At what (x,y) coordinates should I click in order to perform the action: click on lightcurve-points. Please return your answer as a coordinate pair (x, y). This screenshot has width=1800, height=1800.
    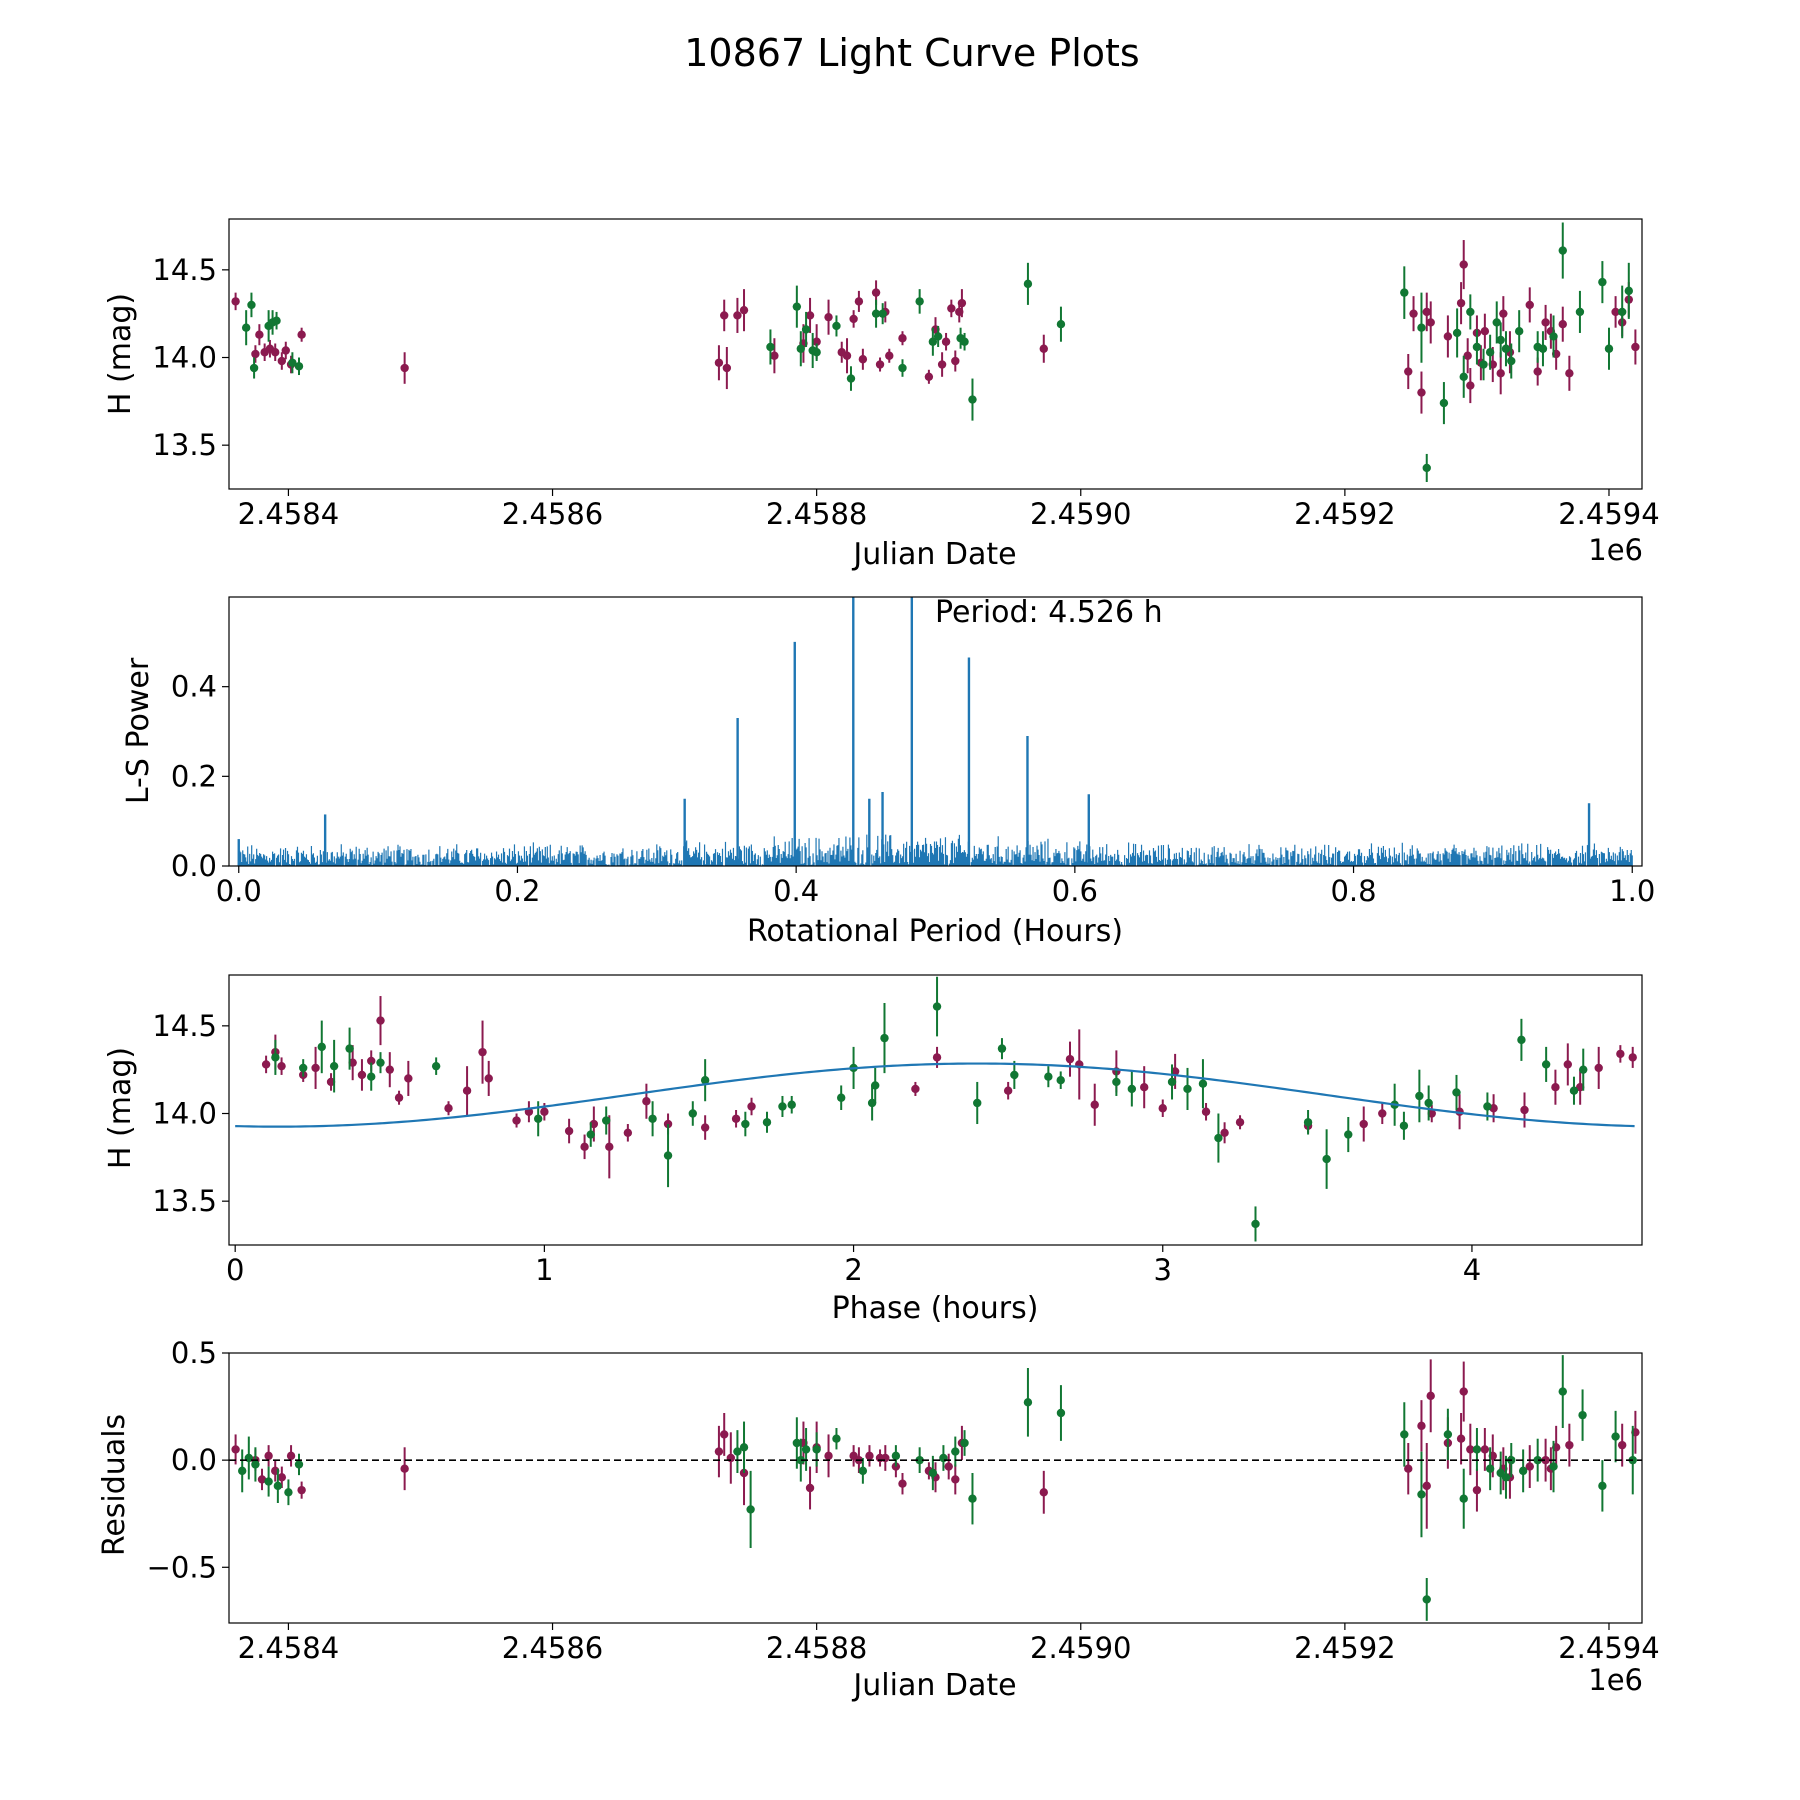
    Looking at the image, I should click on (935, 352).